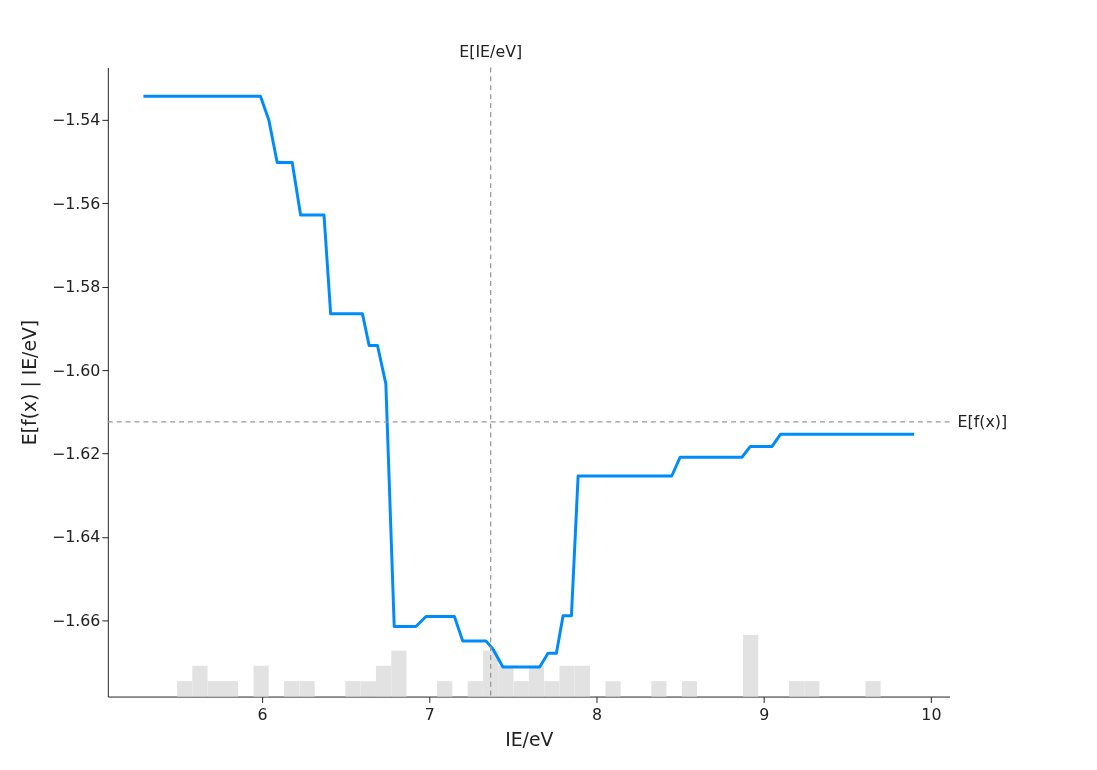  I want to click on y-tick-label: −1.62, so click(76, 453).